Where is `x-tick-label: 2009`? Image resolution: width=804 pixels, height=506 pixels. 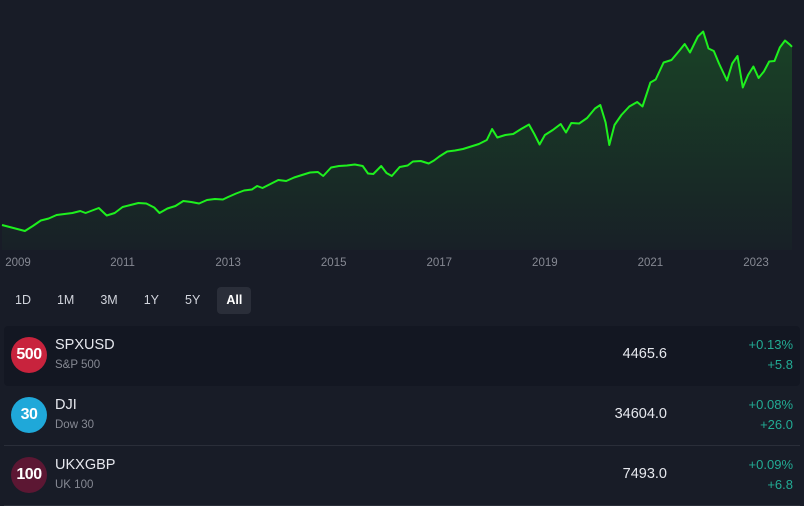 x-tick-label: 2009 is located at coordinates (18, 263).